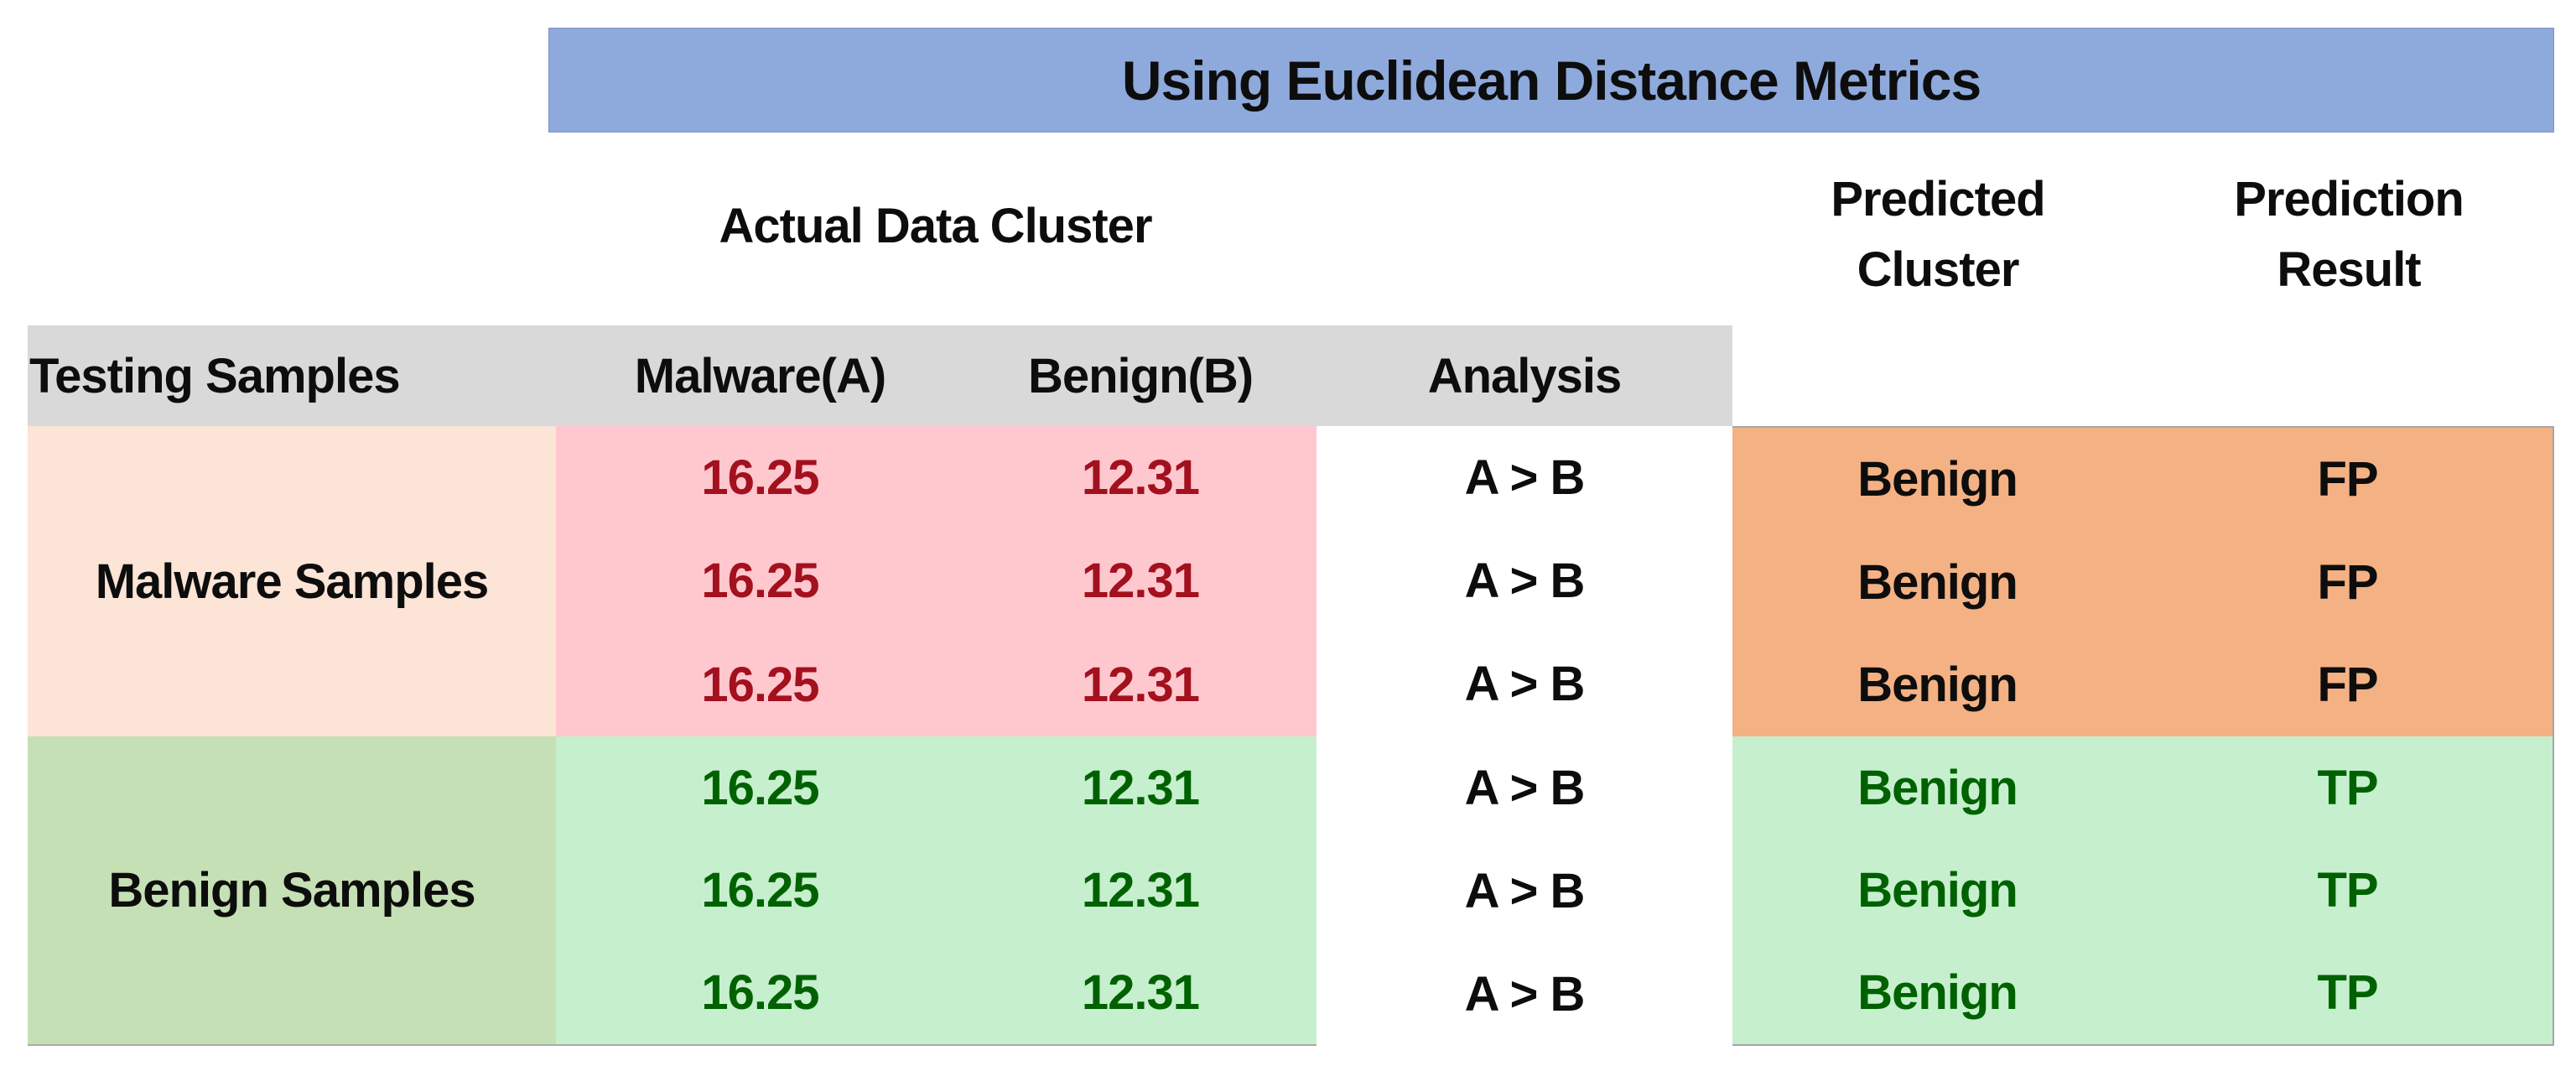 The image size is (2576, 1066). What do you see at coordinates (2347, 479) in the screenshot?
I see `cell-result-r1: FP` at bounding box center [2347, 479].